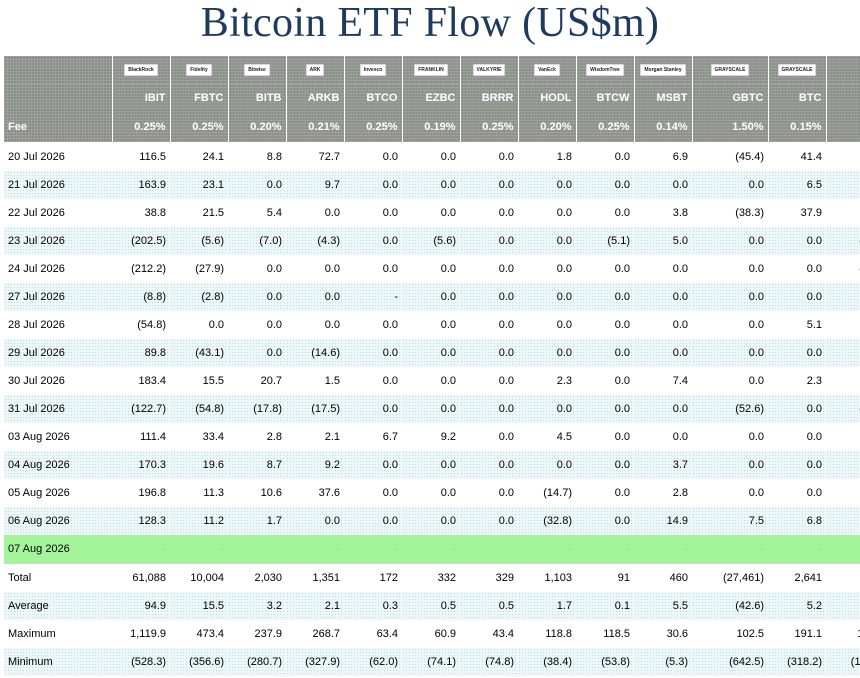  I want to click on header-logo-cell: BlackRock, so click(140, 70).